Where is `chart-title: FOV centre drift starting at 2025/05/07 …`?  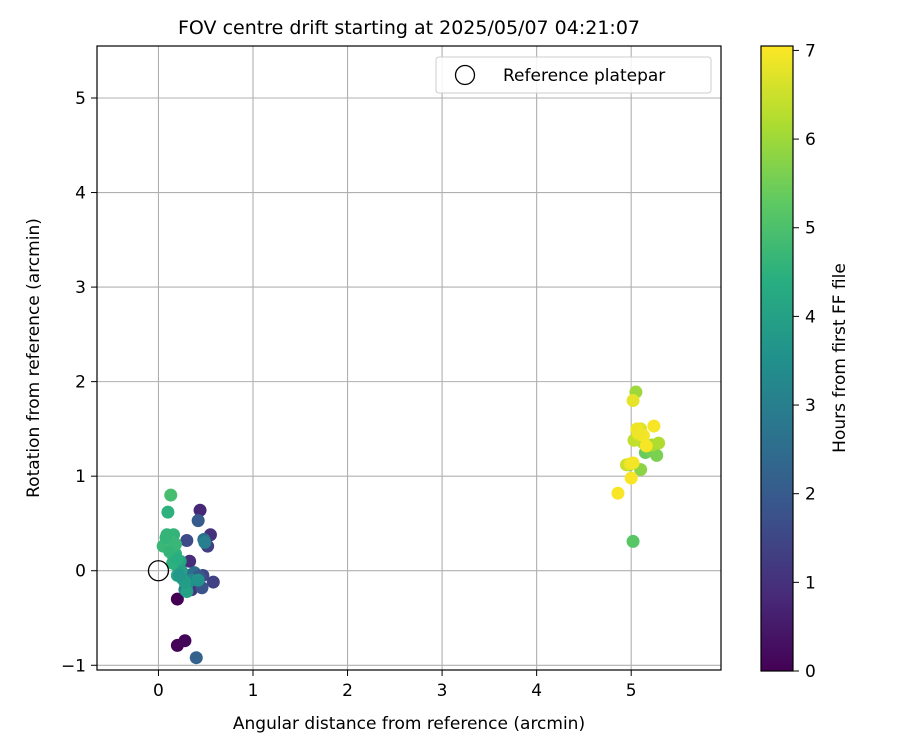 chart-title: FOV centre drift starting at 2025/05/07 … is located at coordinates (409, 28).